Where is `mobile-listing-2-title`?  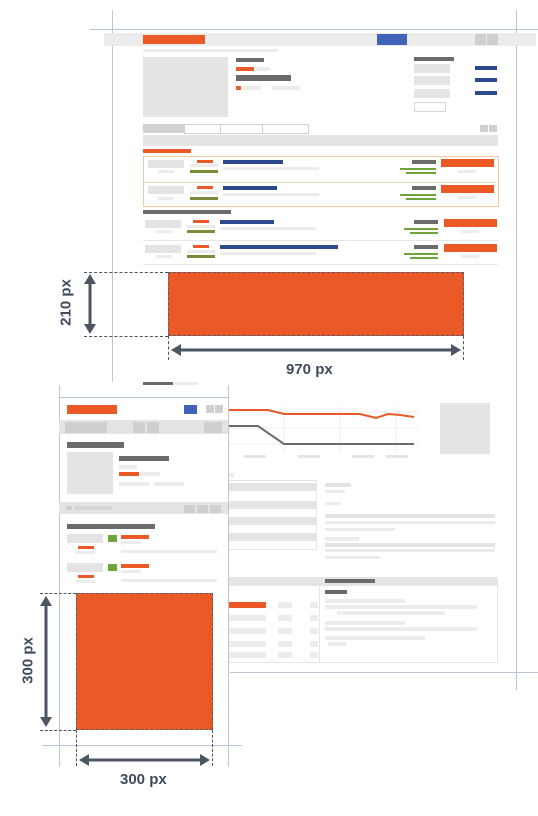 mobile-listing-2-title is located at coordinates (135, 566).